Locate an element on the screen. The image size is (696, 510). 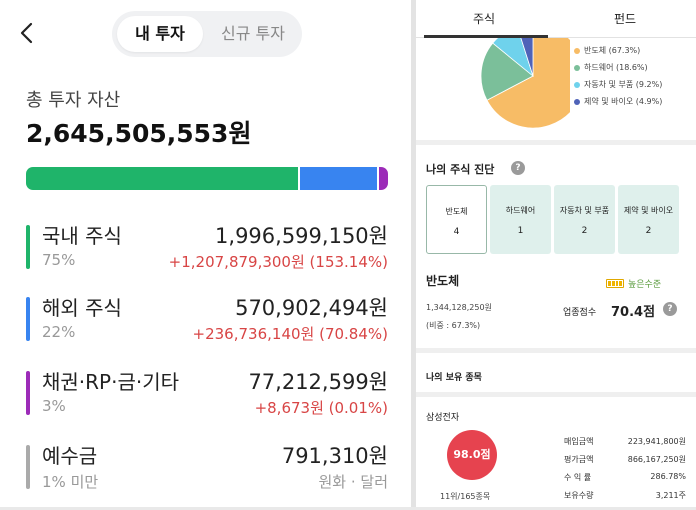
detail-value: 3,211주 is located at coordinates (670, 495).